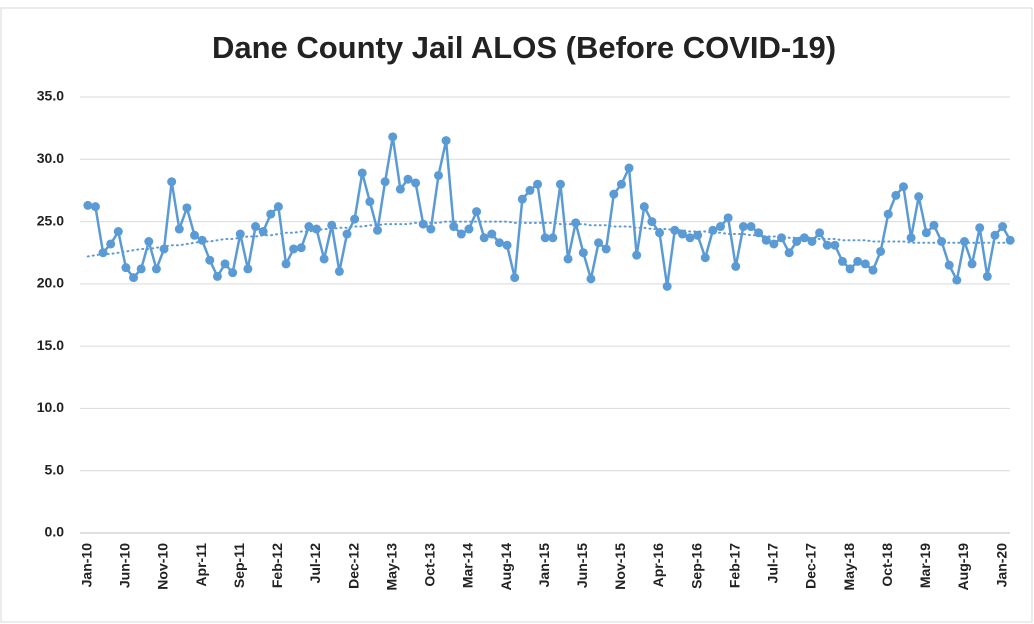  What do you see at coordinates (391, 567) in the screenshot?
I see `x-tick-label: May-13` at bounding box center [391, 567].